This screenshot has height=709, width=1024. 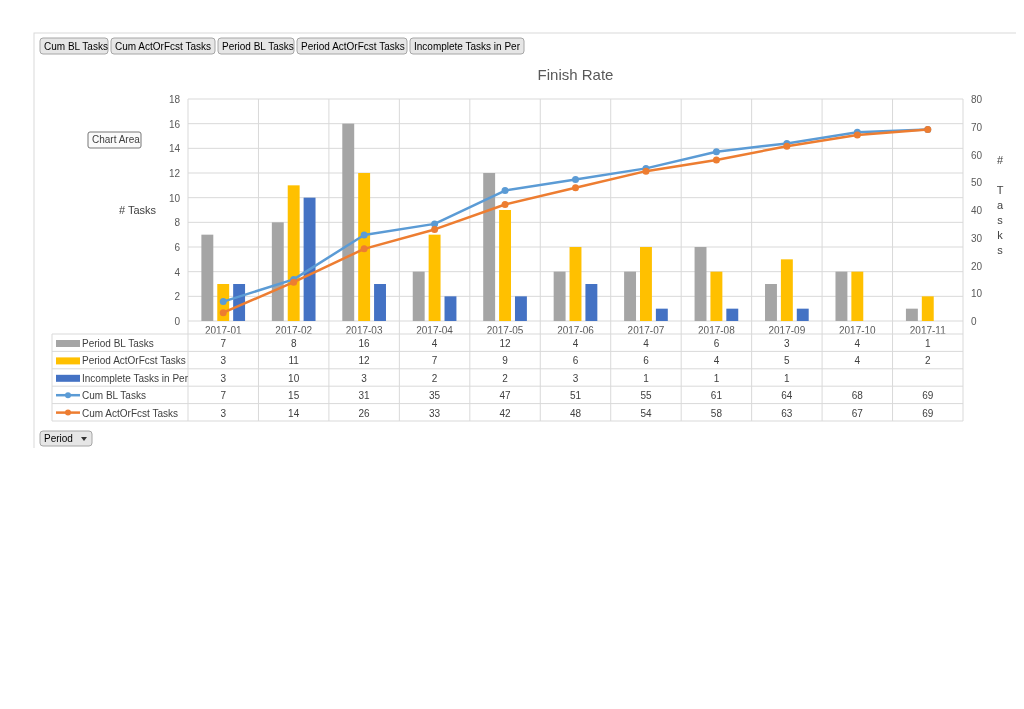 I want to click on field-button: Period BL Tasks, so click(x=256, y=46).